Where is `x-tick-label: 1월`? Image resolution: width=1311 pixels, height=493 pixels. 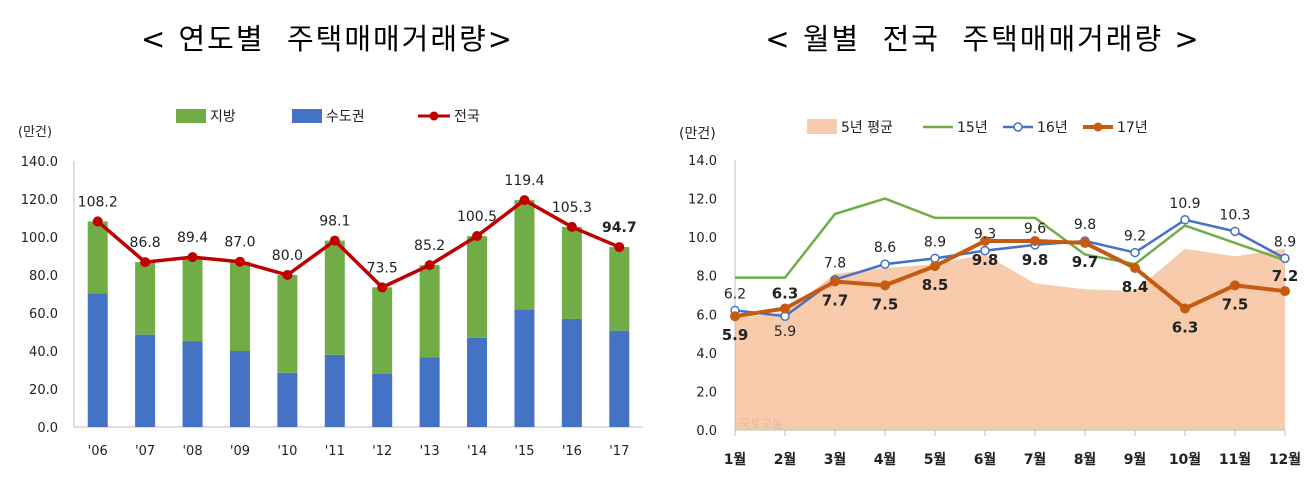 x-tick-label: 1월 is located at coordinates (735, 459).